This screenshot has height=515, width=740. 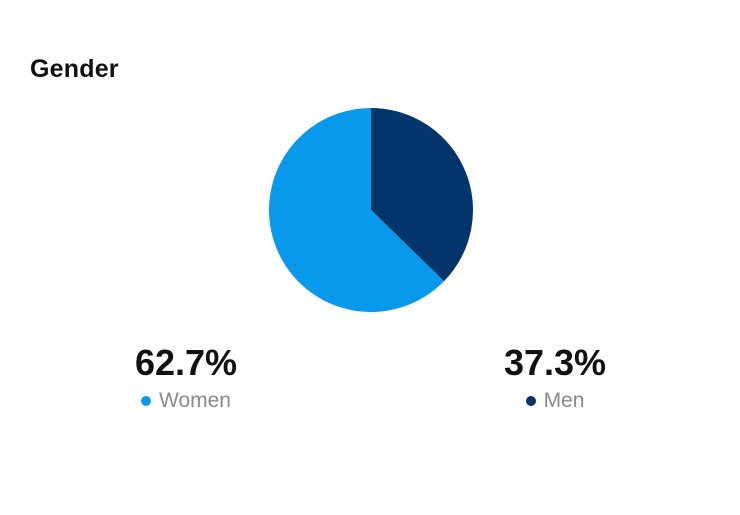 I want to click on women-slice, so click(x=357, y=210).